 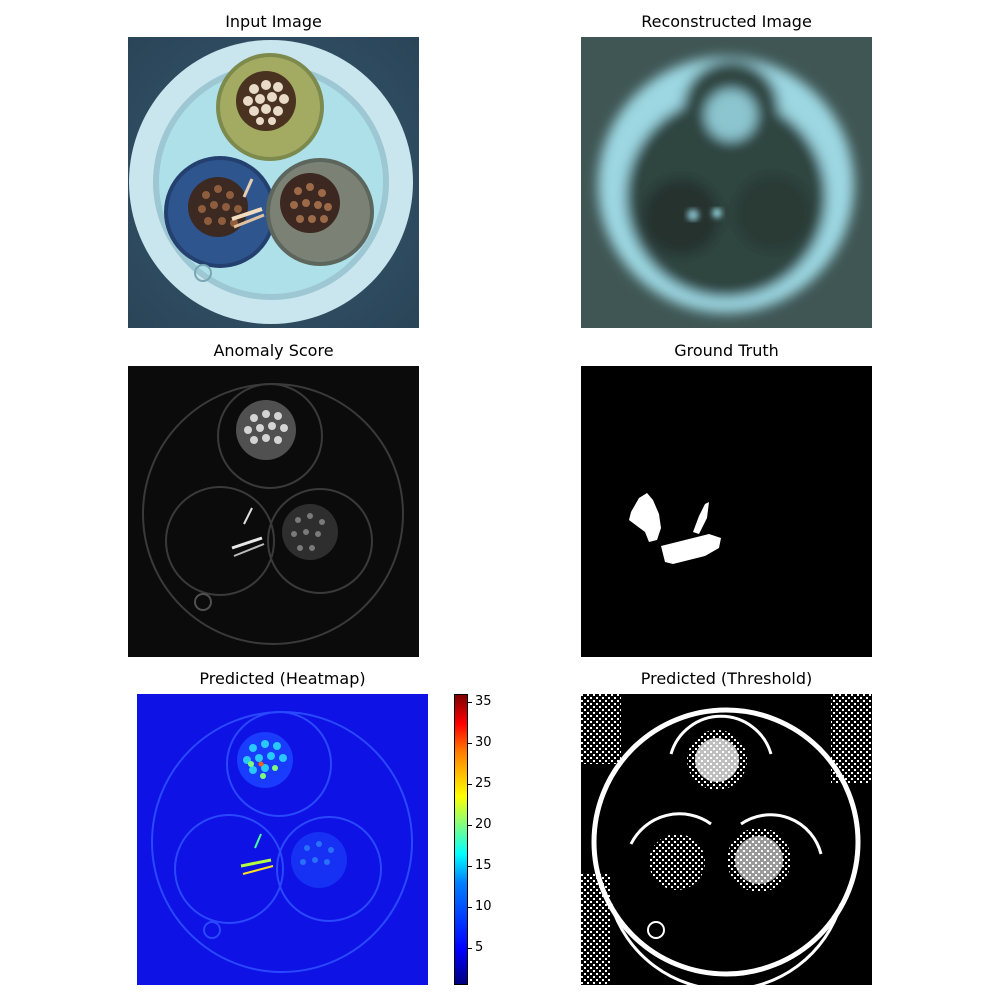 I want to click on colorbar-tick-label: 10, so click(x=483, y=907).